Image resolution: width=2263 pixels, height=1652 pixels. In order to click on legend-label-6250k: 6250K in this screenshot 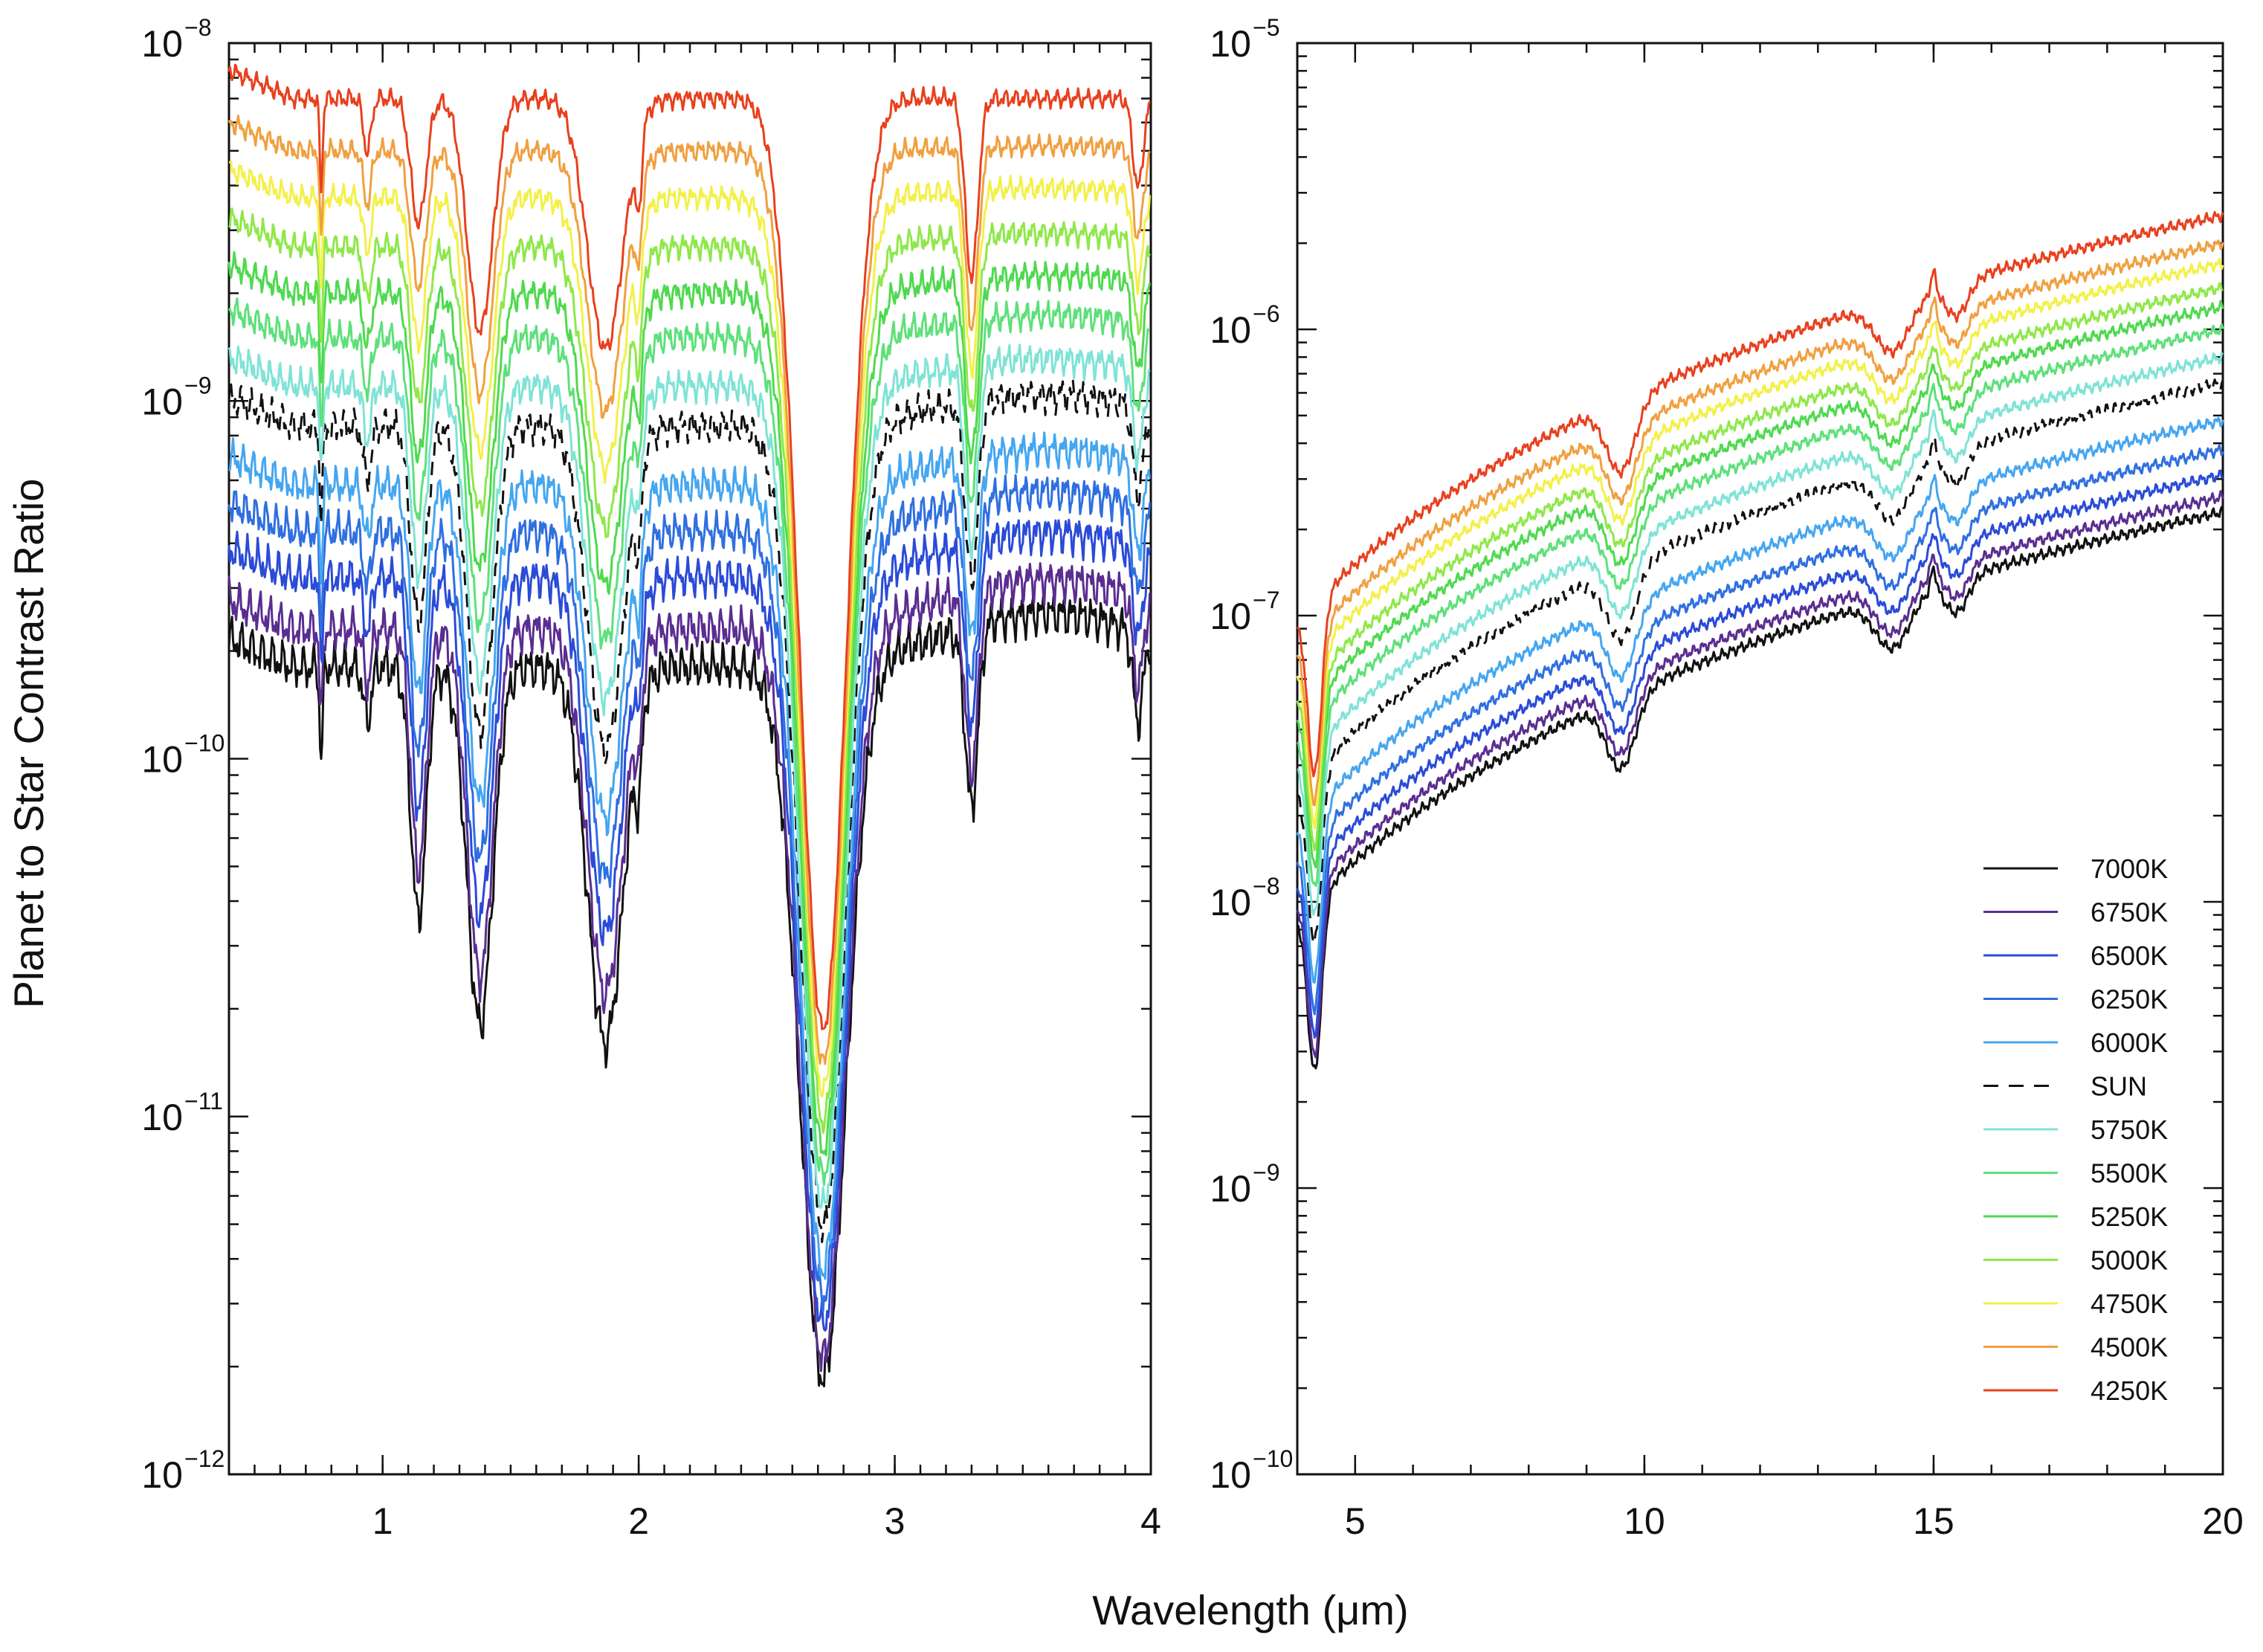, I will do `click(2129, 999)`.